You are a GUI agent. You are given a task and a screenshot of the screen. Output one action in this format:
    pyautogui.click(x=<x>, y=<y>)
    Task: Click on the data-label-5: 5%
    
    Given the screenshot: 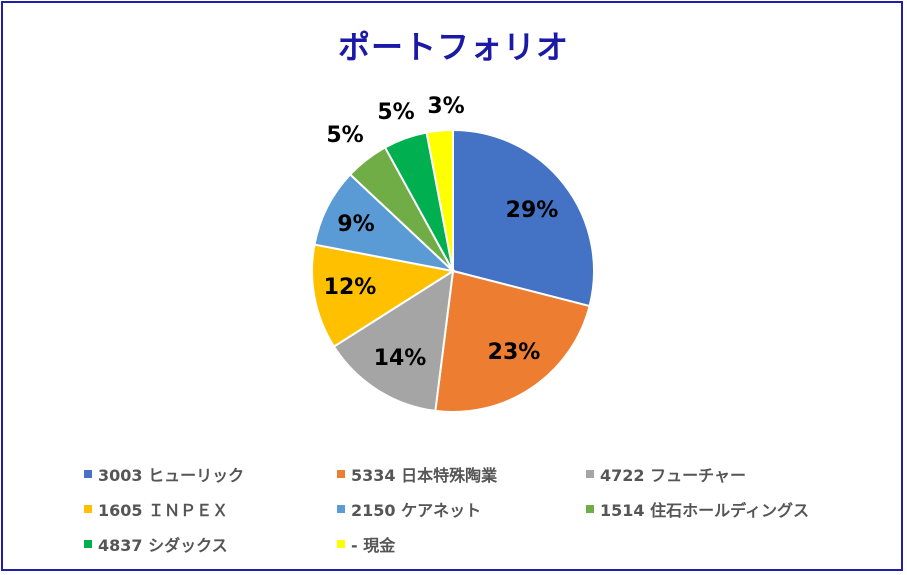 What is the action you would take?
    pyautogui.click(x=344, y=135)
    